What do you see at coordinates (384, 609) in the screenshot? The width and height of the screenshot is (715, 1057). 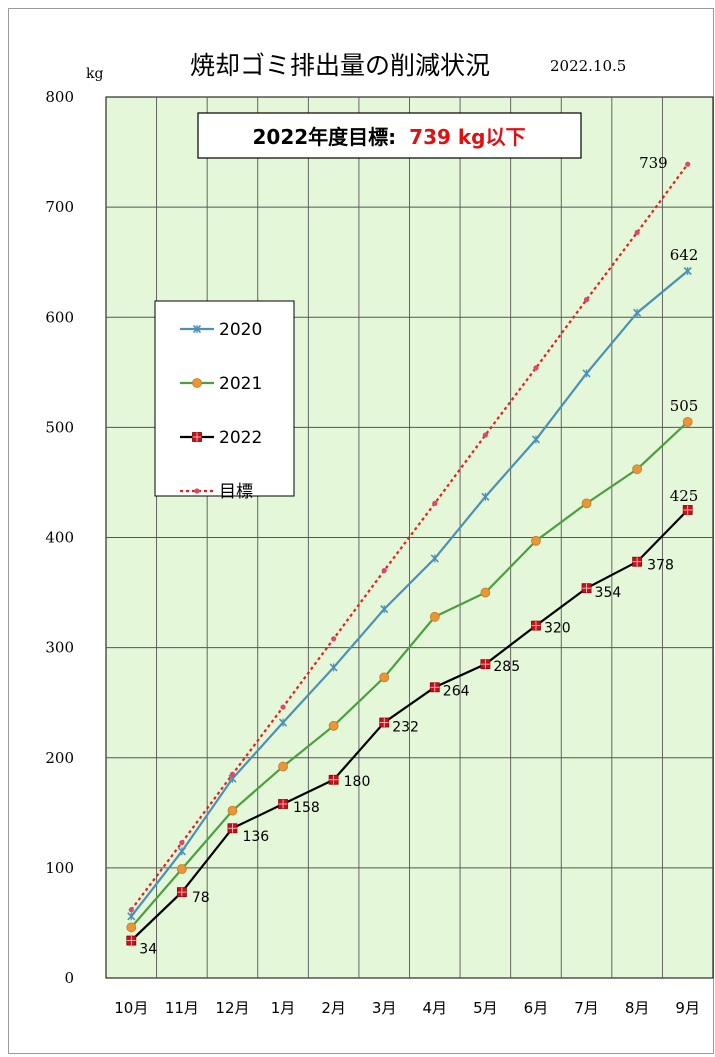 I see `point-2020-3月` at bounding box center [384, 609].